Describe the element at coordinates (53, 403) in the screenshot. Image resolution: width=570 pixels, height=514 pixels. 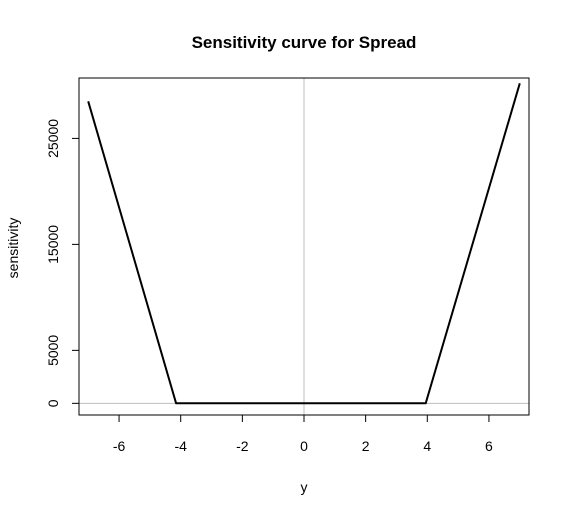
I see `y-tick-label: 0` at that location.